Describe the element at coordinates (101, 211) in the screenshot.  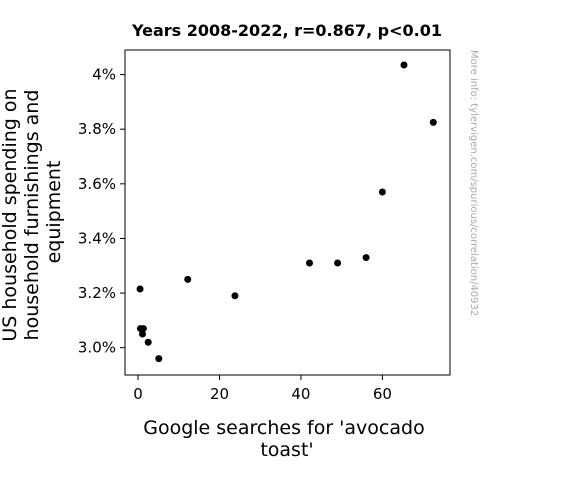
I see `y-axis: 3.0% 3.2% 3.4% 3.6% 3.8% 4%` at that location.